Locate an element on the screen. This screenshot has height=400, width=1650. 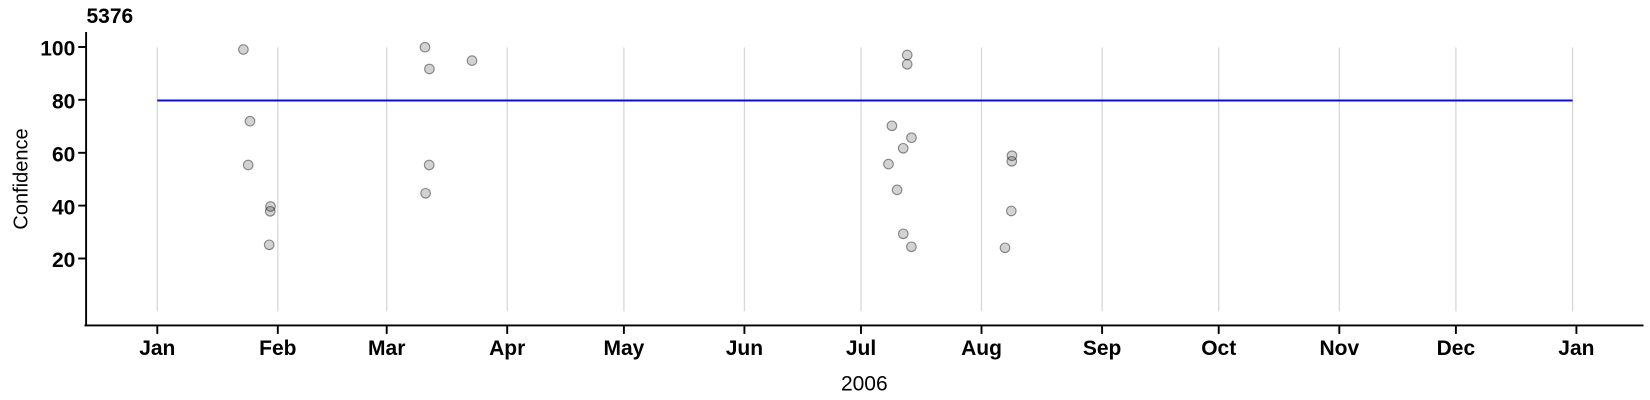
svg-text: Mar is located at coordinates (386, 348).